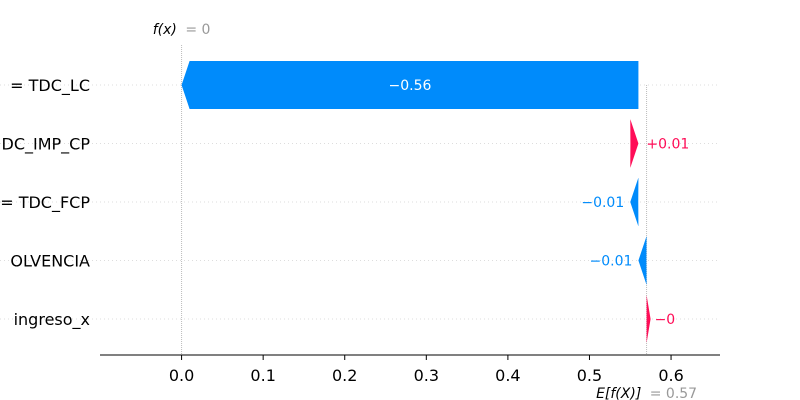 The image size is (800, 400). What do you see at coordinates (410, 369) in the screenshot?
I see `x-axis: 0.0 0.1 0.2 0.3 0.4 0.5 0.6` at bounding box center [410, 369].